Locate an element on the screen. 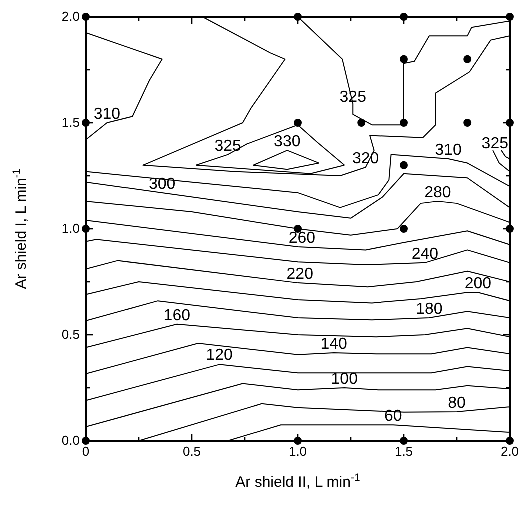 The image size is (523, 505). annotation: 140 is located at coordinates (334, 345).